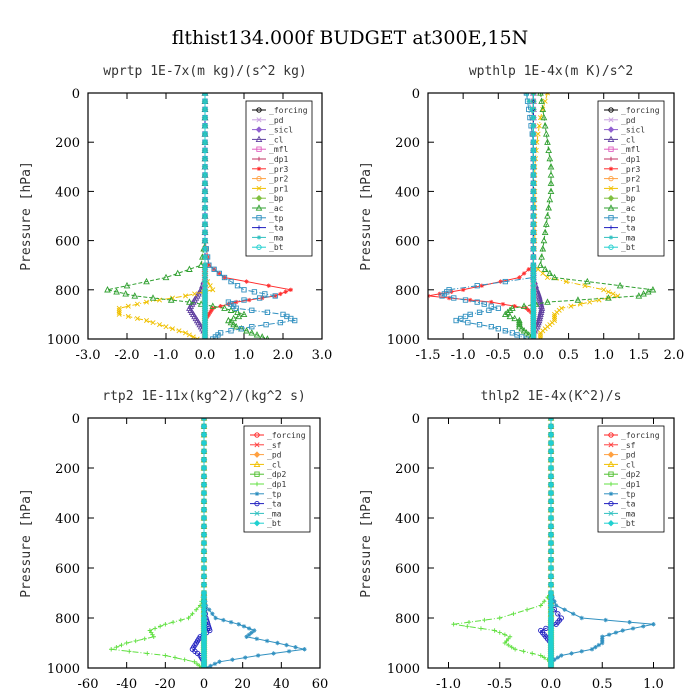  I want to click on y-tick-label: 400, so click(67, 519).